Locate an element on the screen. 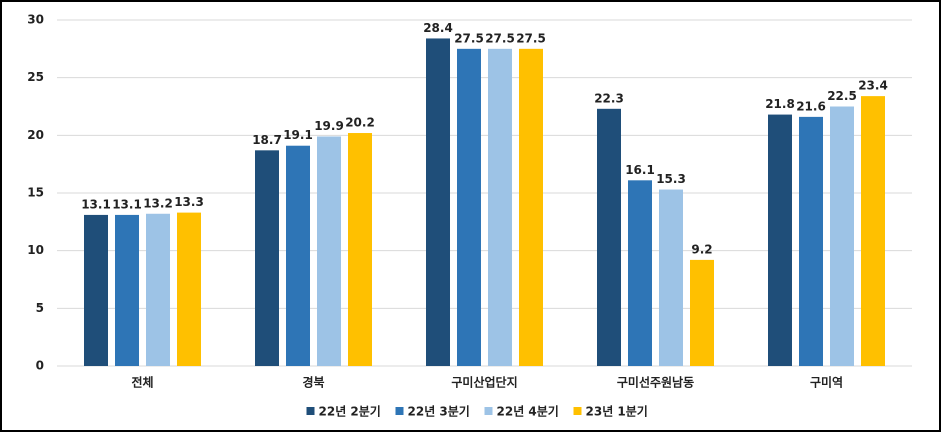  data-label: 21.6 is located at coordinates (811, 106).